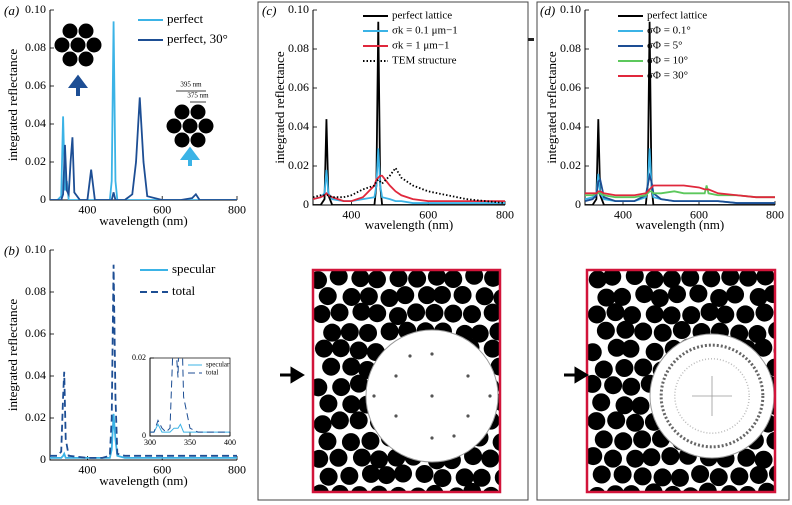  I want to click on diffraction-ring, so click(712, 396).